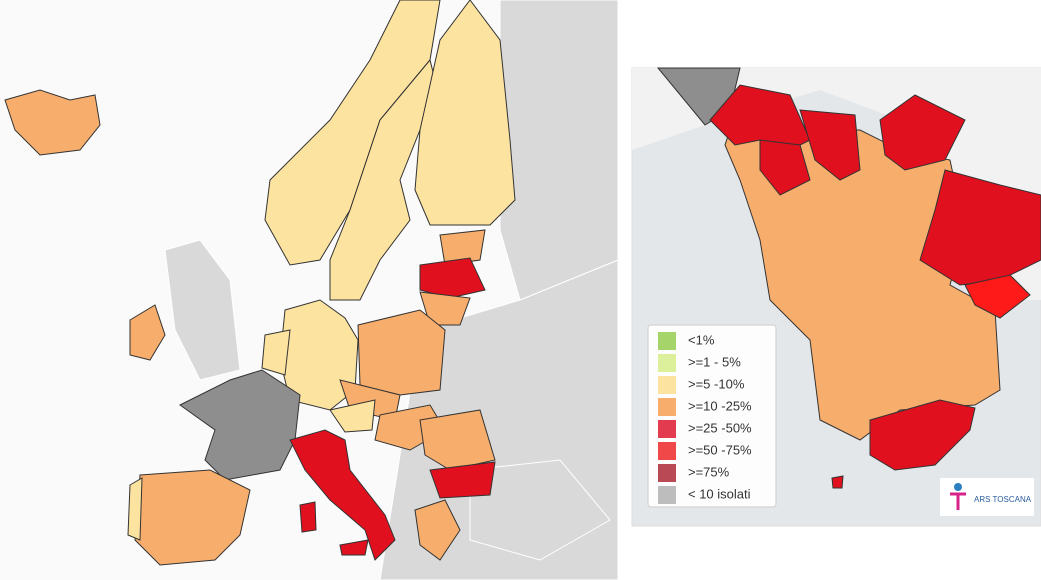  I want to click on sardinia, so click(308, 517).